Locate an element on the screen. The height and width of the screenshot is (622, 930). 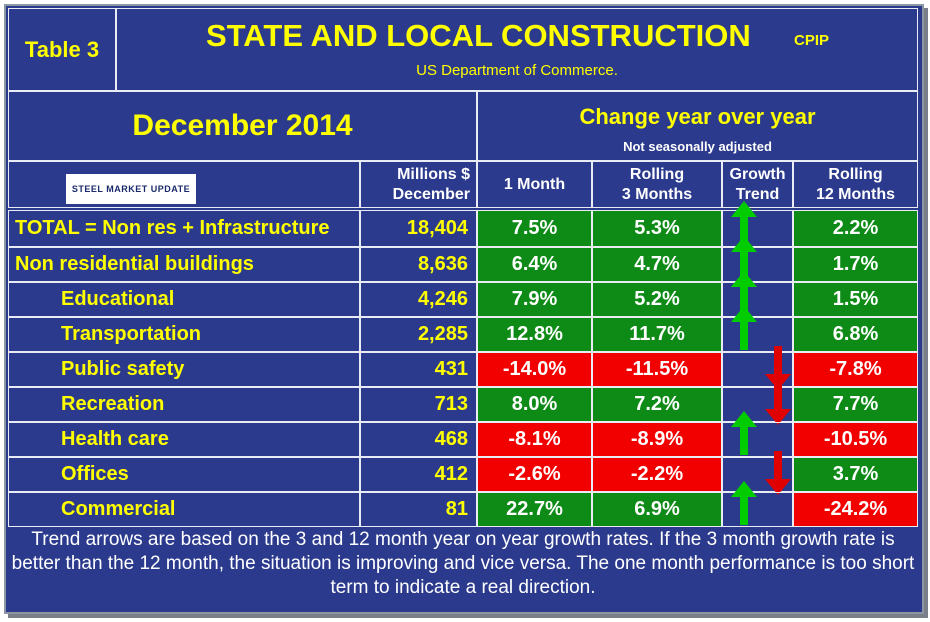
logo-cell is located at coordinates (184, 184).